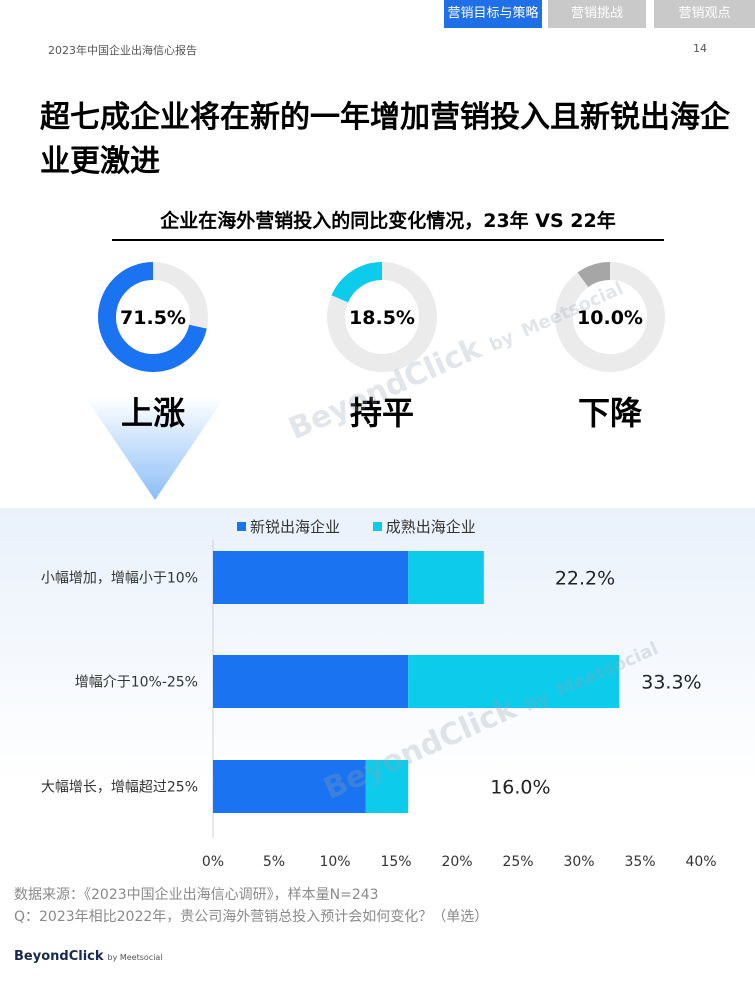  Describe the element at coordinates (385, 139) in the screenshot. I see `page-headline: 超七成企业将在新的一年增加营销投入且新锐出海企业更激进` at that location.